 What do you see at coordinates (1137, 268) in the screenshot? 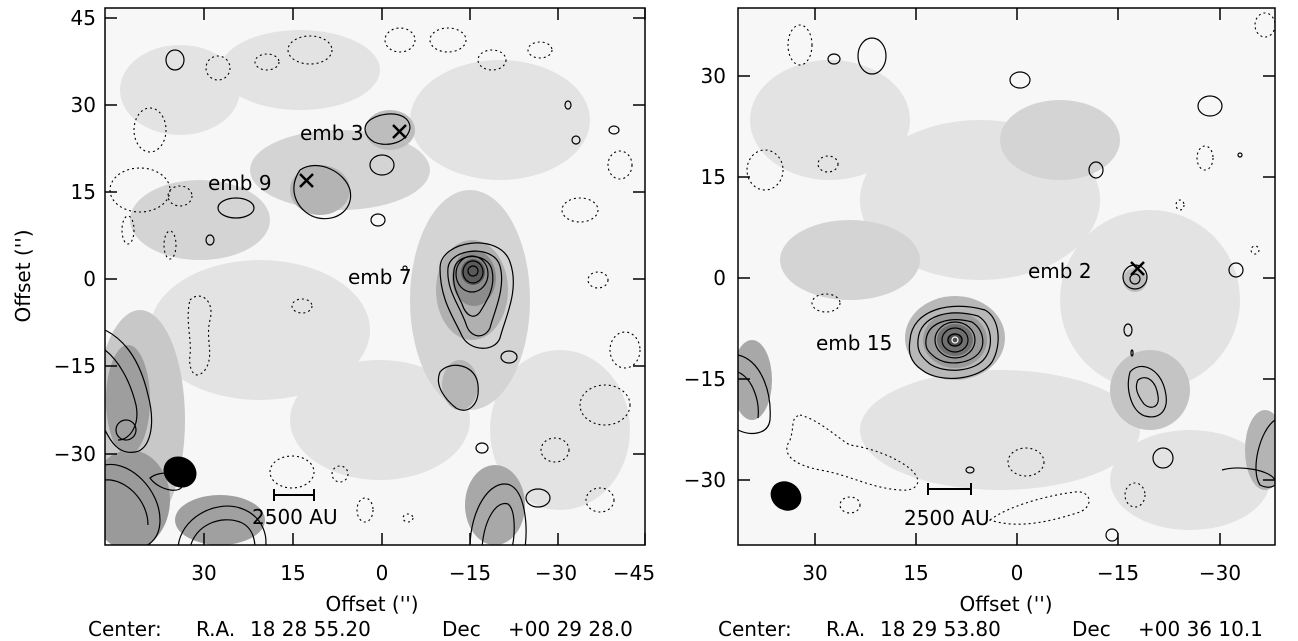
I see `source-marker-emb2` at bounding box center [1137, 268].